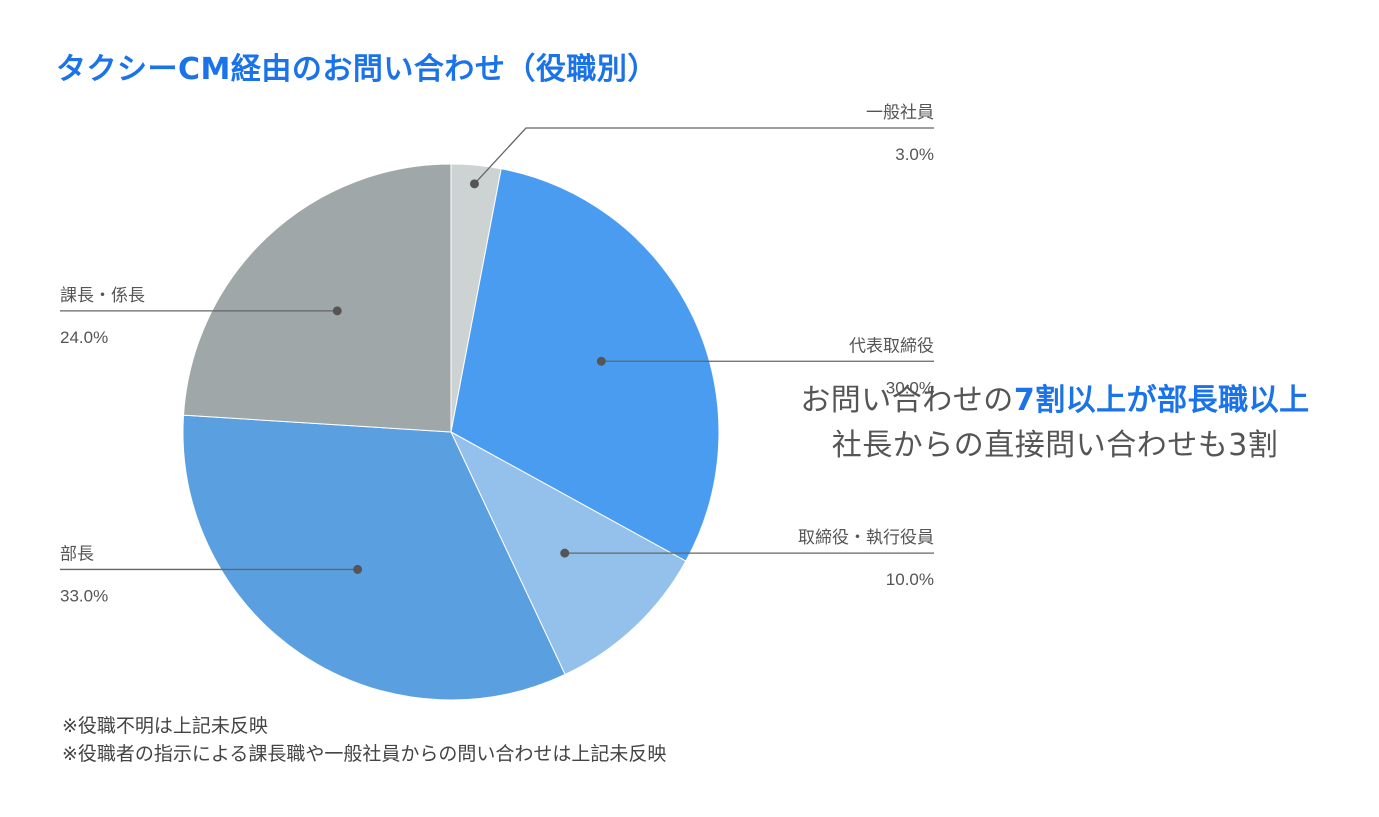 This screenshot has width=1379, height=817. I want to click on callout-line-1-prefix: お問い合わせの, so click(907, 400).